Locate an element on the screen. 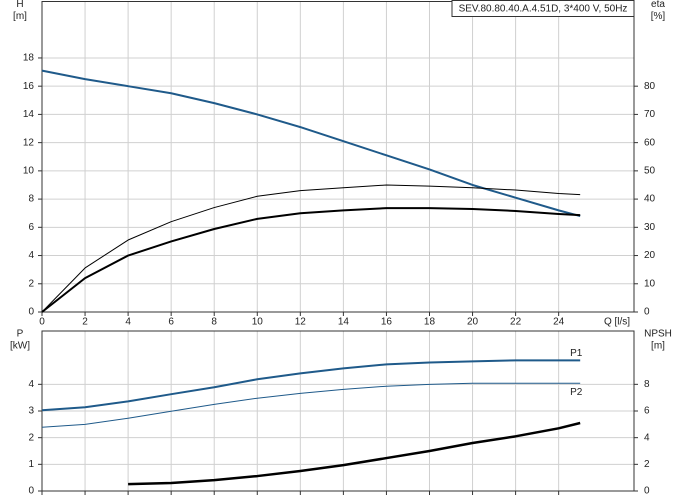 This screenshot has width=691, height=500. y2-axis-label: NPSH is located at coordinates (658, 334).